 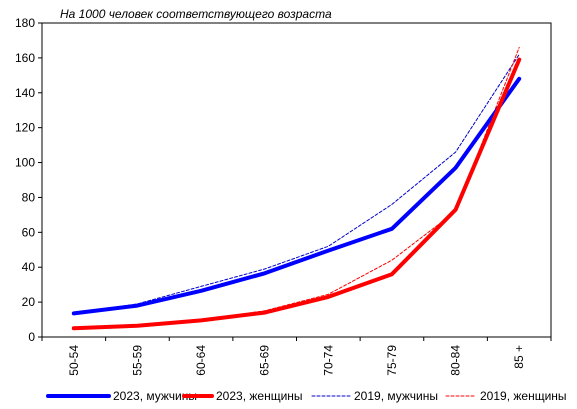 What do you see at coordinates (25, 128) in the screenshot?
I see `y-tick-label: 120` at bounding box center [25, 128].